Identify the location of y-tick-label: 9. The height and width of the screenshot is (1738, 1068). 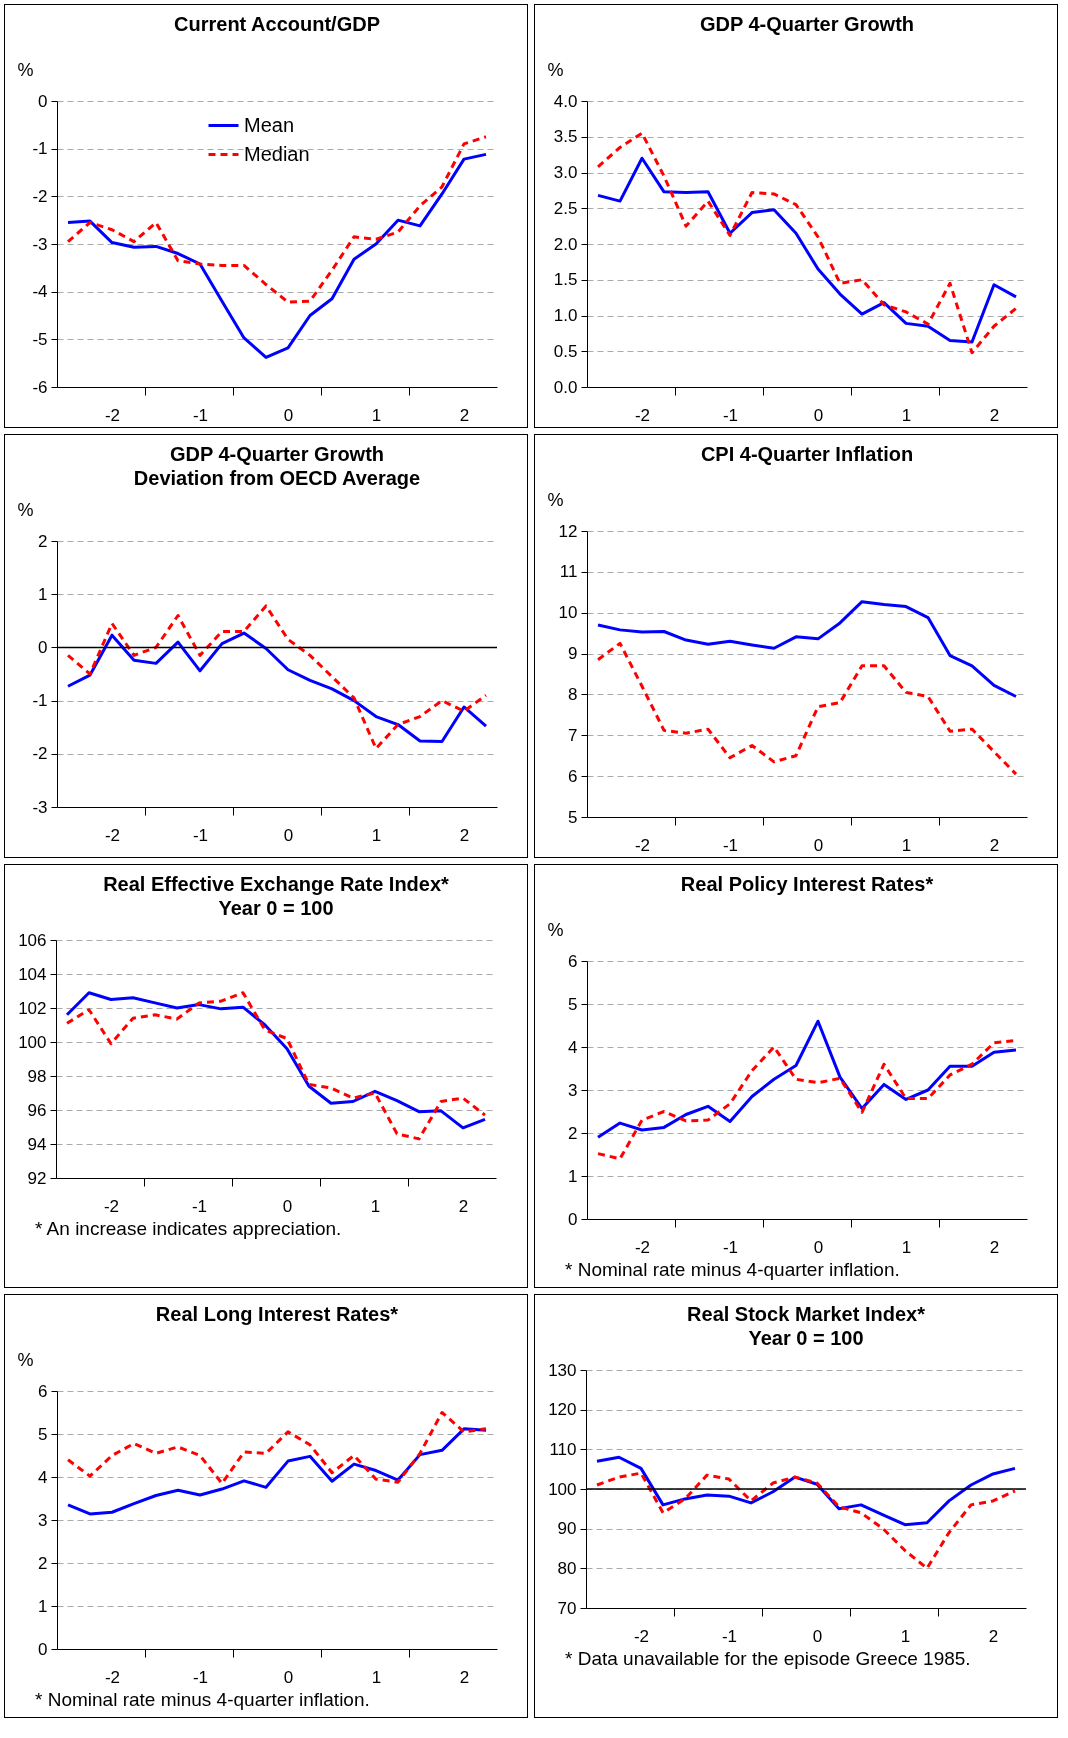
(573, 654).